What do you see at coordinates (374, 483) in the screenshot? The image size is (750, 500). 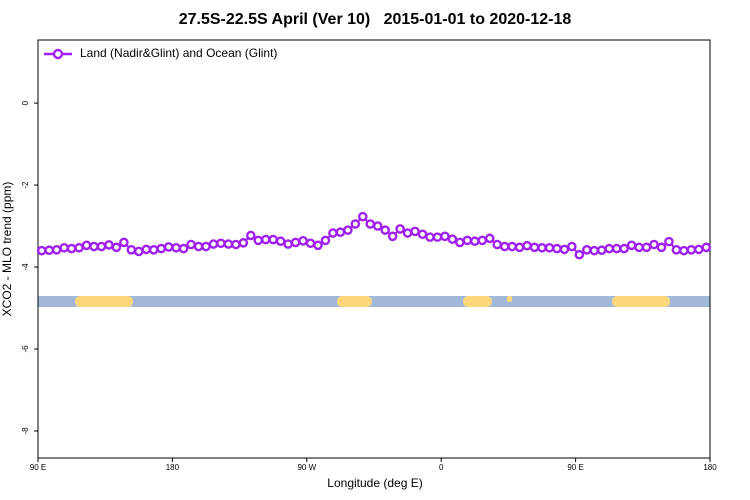 I see `x-axis-label: Longitude (deg E)` at bounding box center [374, 483].